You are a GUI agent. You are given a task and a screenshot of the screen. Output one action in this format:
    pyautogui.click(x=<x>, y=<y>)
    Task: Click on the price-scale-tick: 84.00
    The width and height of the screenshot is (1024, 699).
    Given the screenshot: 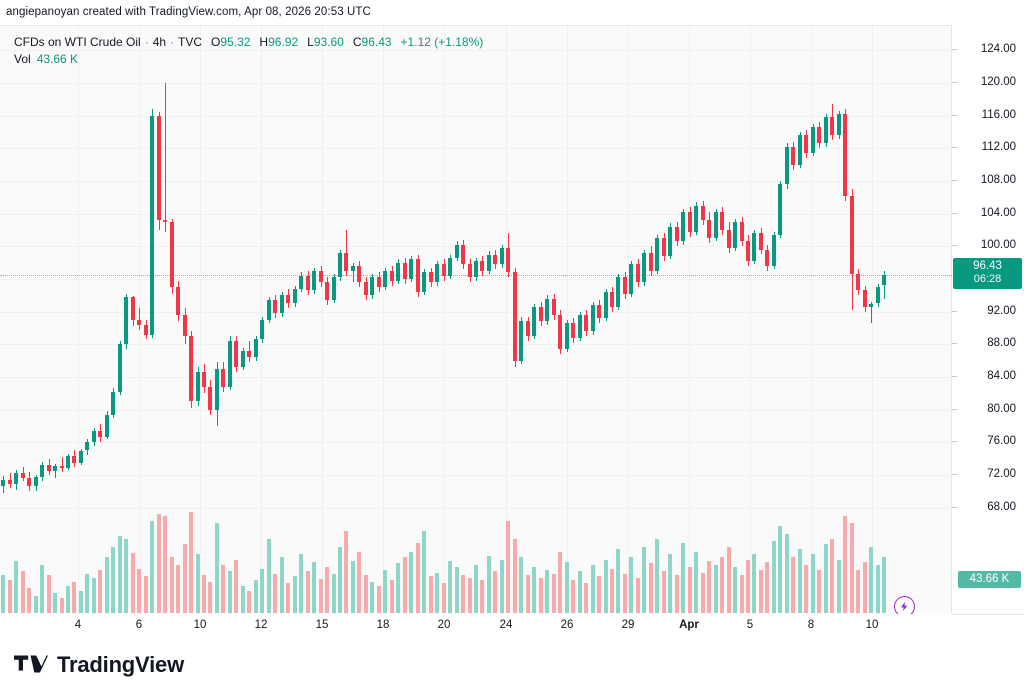 What is the action you would take?
    pyautogui.click(x=1001, y=376)
    